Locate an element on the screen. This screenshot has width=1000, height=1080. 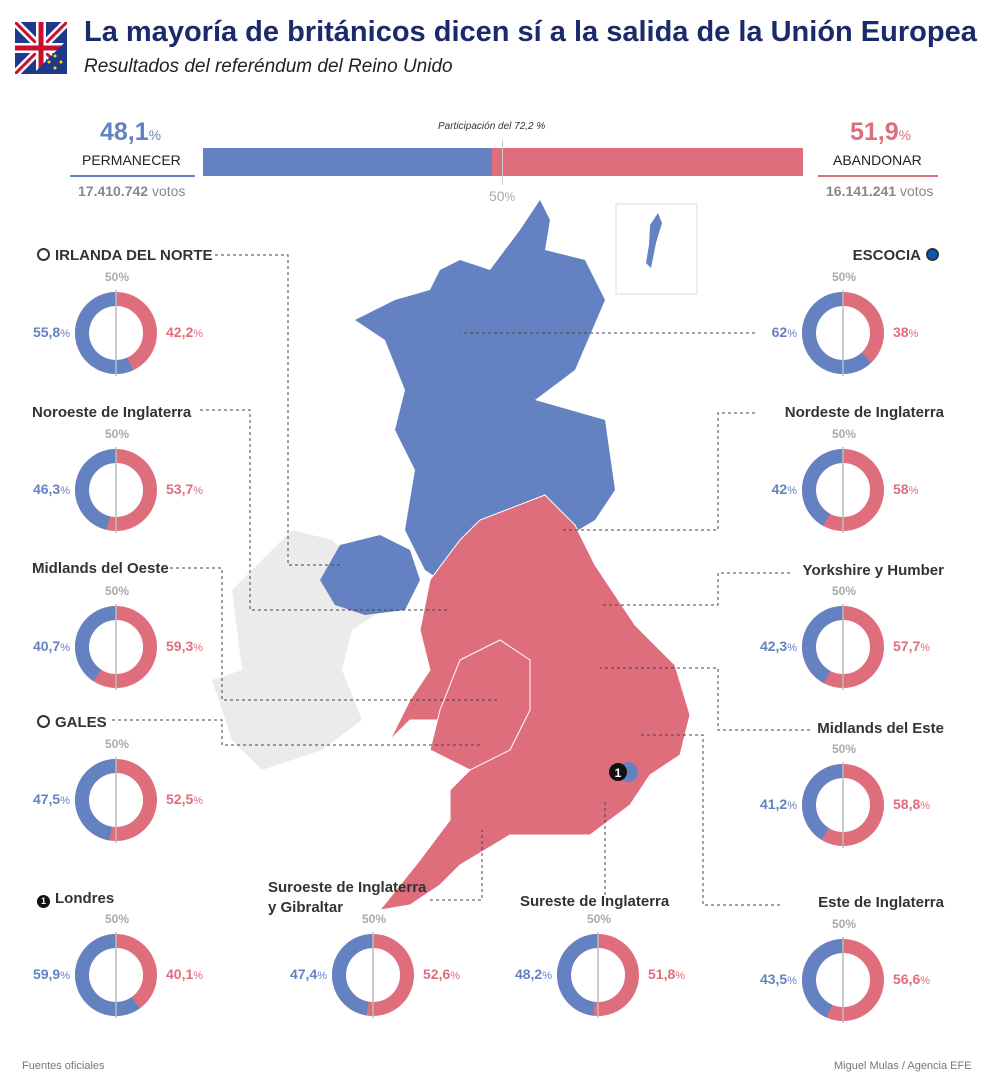
region-title: Noroeste de Inglaterra is located at coordinates (112, 412).